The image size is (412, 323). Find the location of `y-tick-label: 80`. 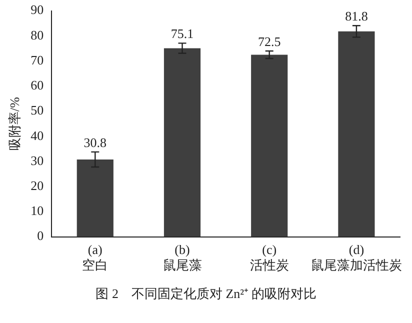

y-tick-label: 80 is located at coordinates (37, 34).